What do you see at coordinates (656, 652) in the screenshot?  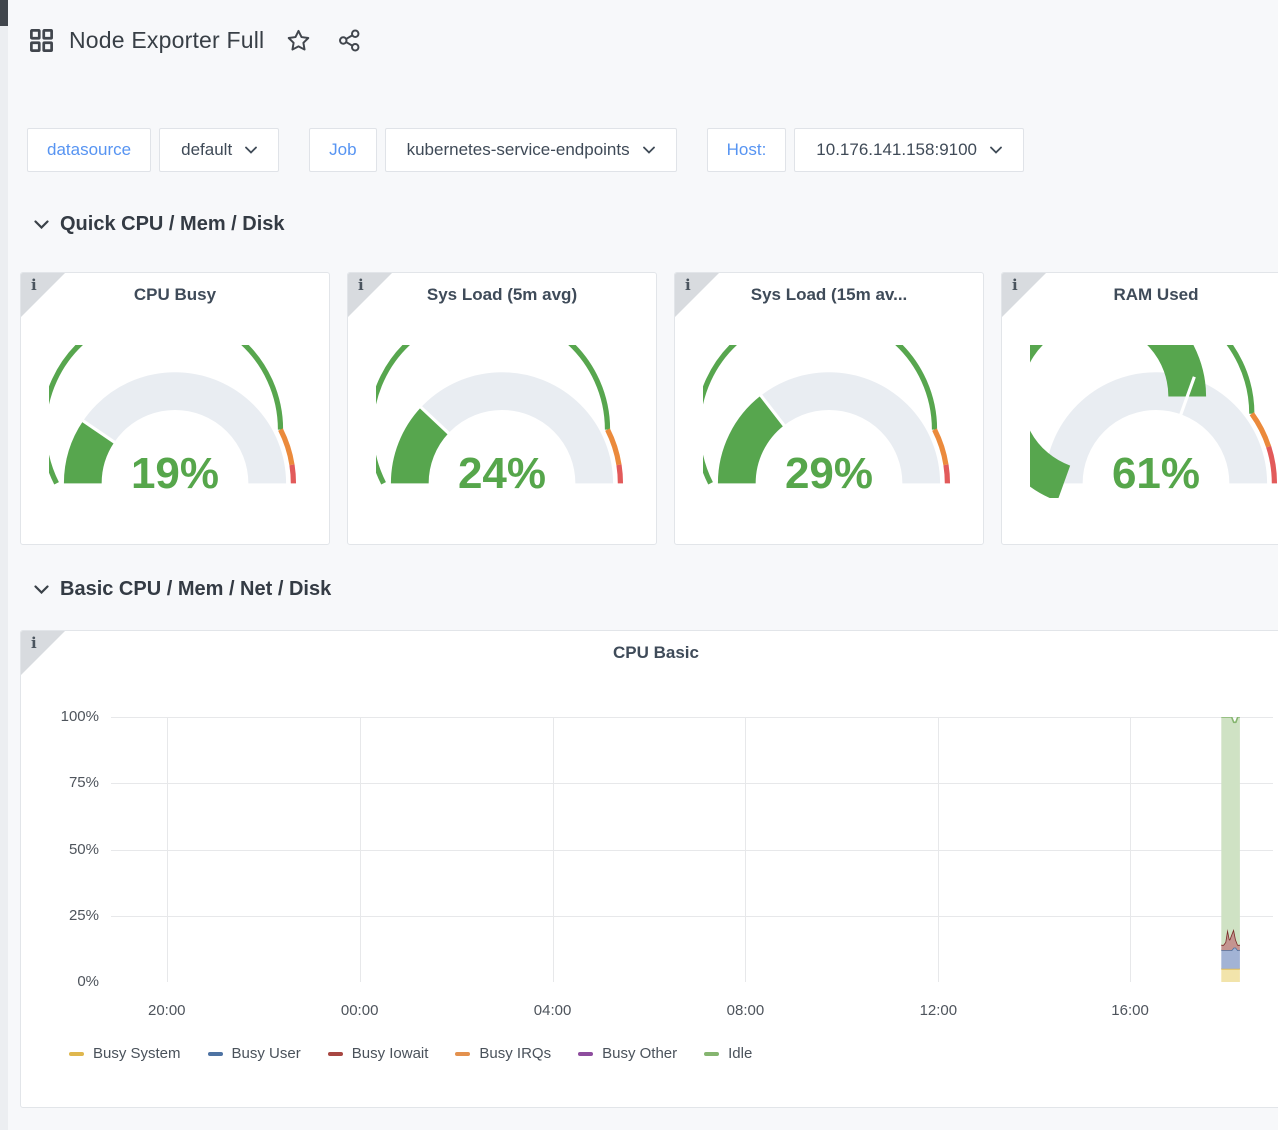 I see `panel-title: CPU Basic` at bounding box center [656, 652].